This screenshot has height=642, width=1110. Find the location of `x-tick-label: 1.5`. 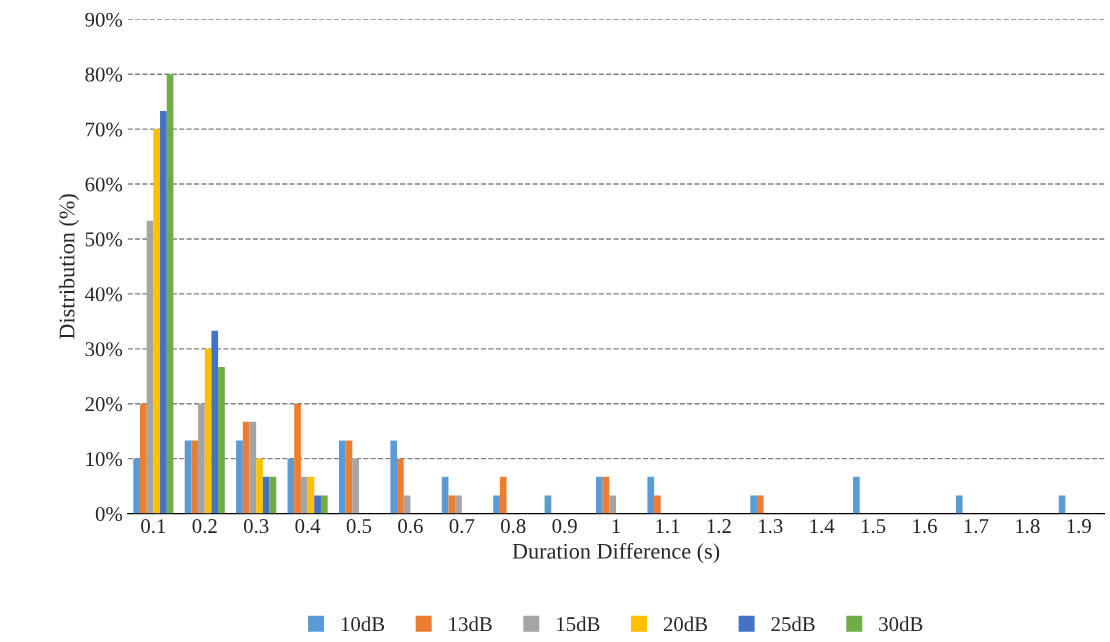

x-tick-label: 1.5 is located at coordinates (873, 526).